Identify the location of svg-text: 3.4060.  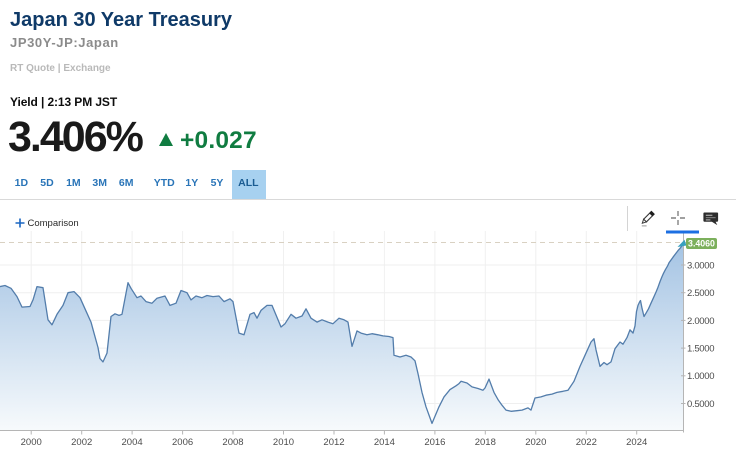
(701, 244).